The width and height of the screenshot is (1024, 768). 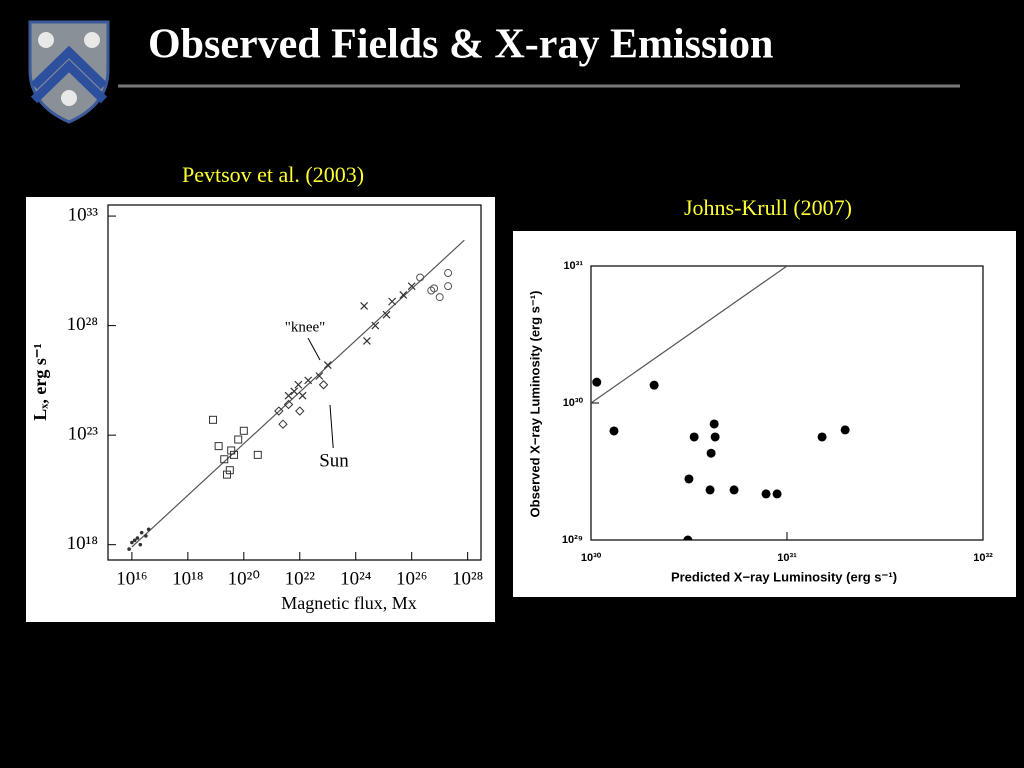 I want to click on x-tick-label: 10²², so click(x=300, y=578).